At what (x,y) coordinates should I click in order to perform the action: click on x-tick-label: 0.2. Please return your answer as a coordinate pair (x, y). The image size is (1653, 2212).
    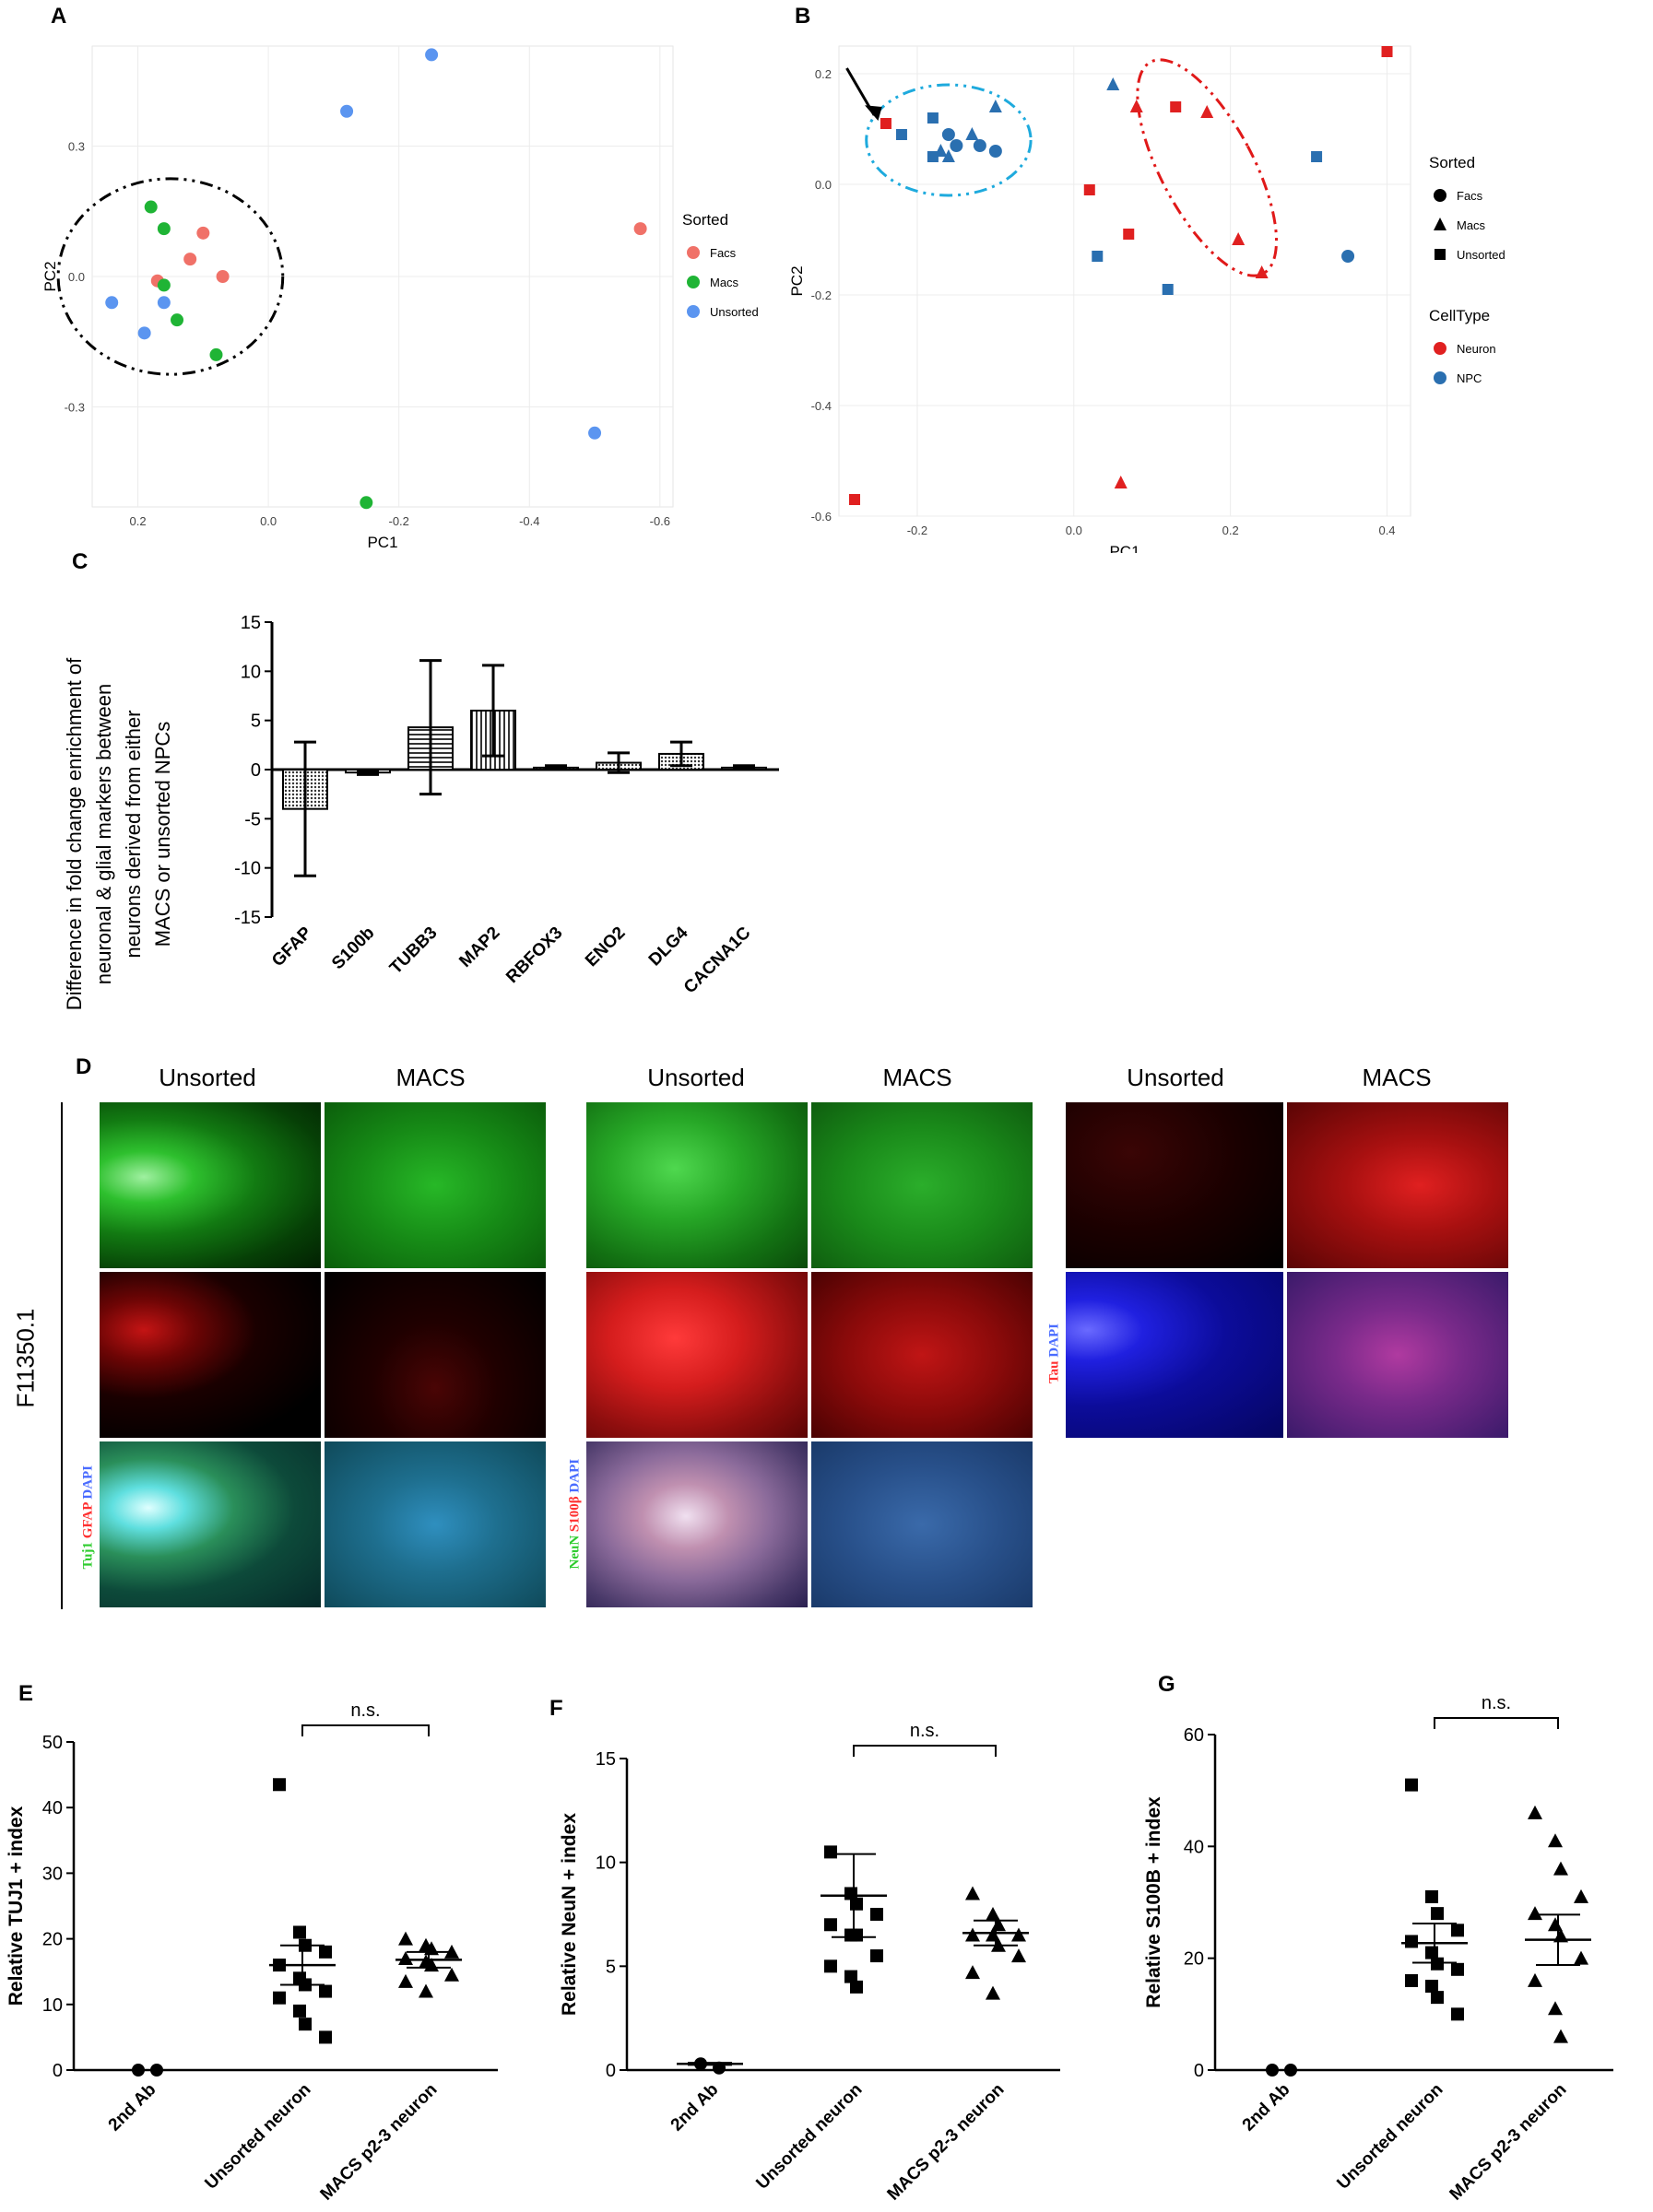
    Looking at the image, I should click on (1231, 530).